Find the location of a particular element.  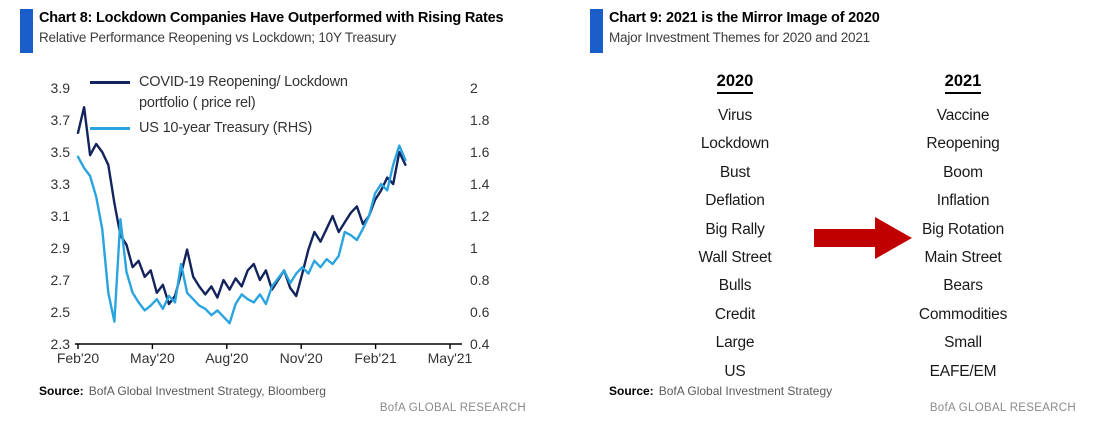

series-line-left is located at coordinates (241, 206).